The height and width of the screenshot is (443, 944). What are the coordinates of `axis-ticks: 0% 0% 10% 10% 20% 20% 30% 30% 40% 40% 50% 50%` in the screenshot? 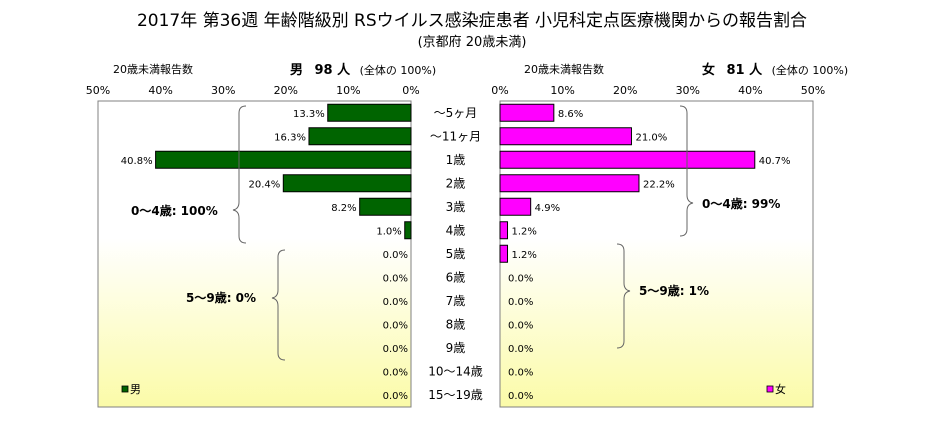 It's located at (455, 90).